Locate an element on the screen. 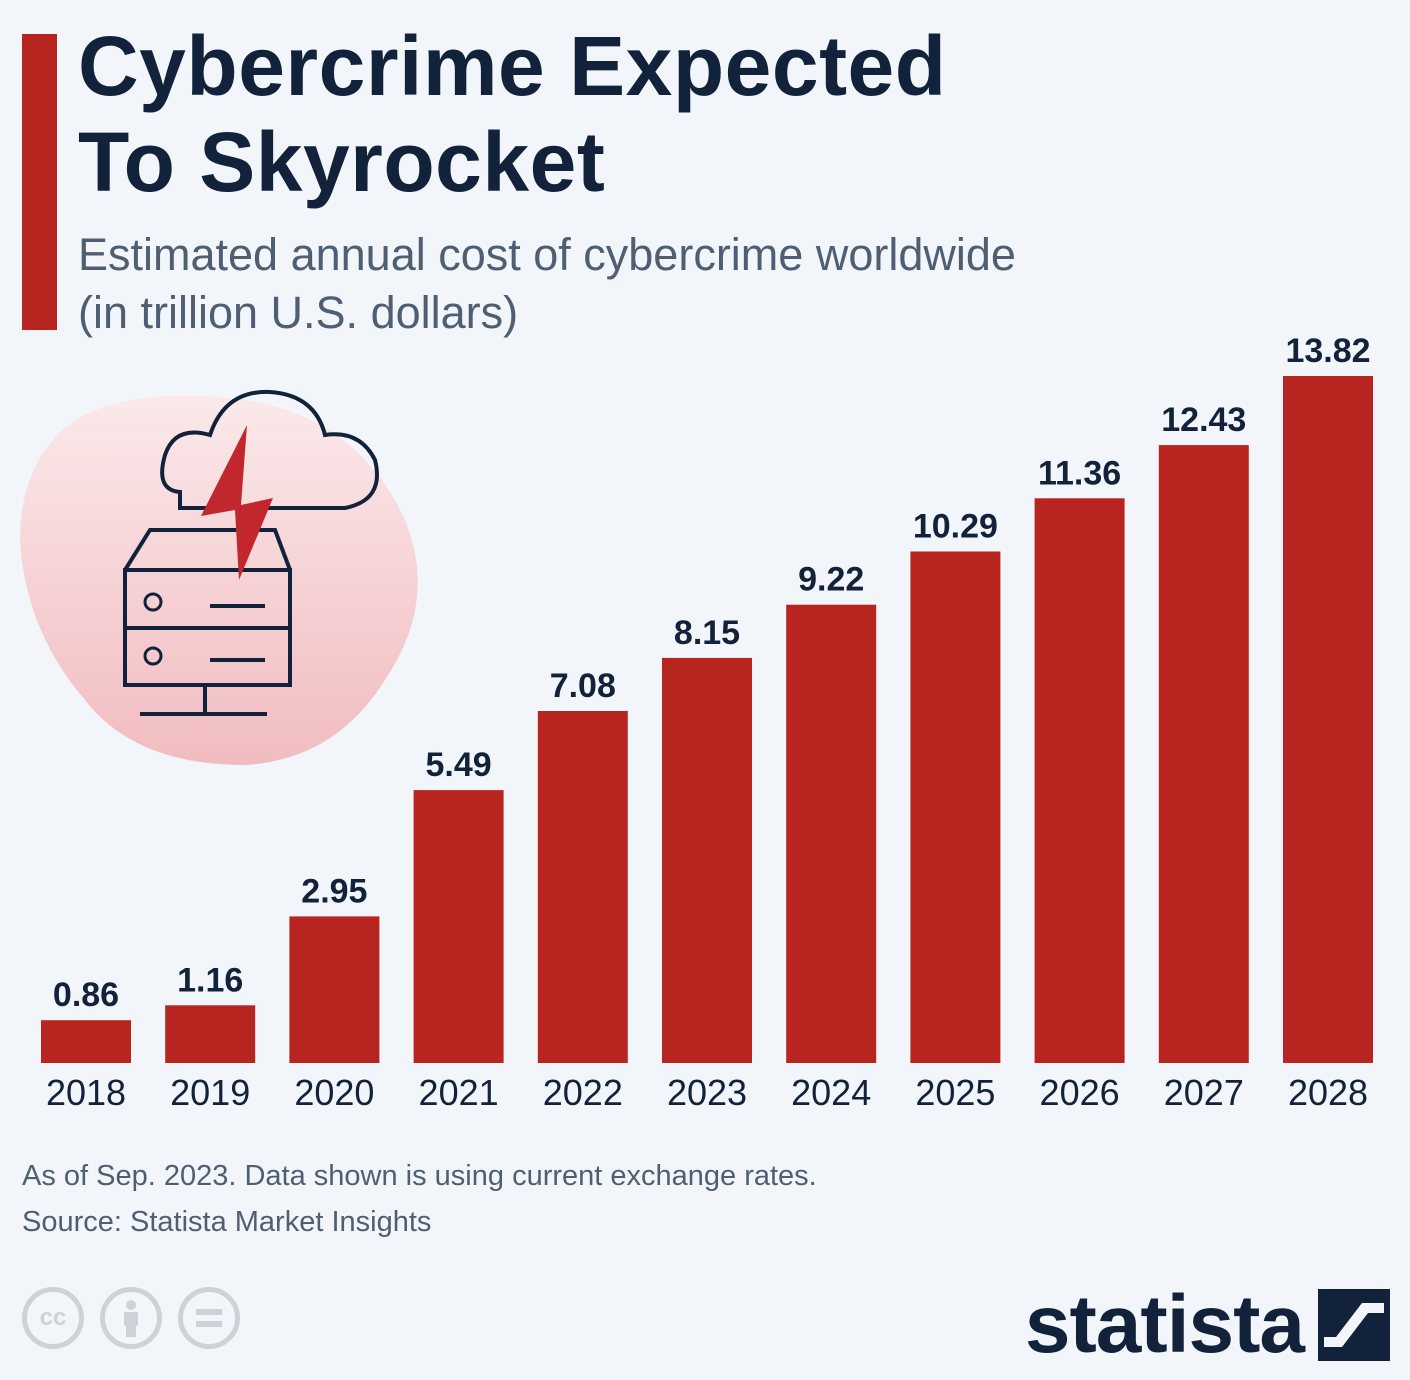 Image resolution: width=1410 pixels, height=1380 pixels. x-tick-label-2018: 2018 is located at coordinates (86, 1092).